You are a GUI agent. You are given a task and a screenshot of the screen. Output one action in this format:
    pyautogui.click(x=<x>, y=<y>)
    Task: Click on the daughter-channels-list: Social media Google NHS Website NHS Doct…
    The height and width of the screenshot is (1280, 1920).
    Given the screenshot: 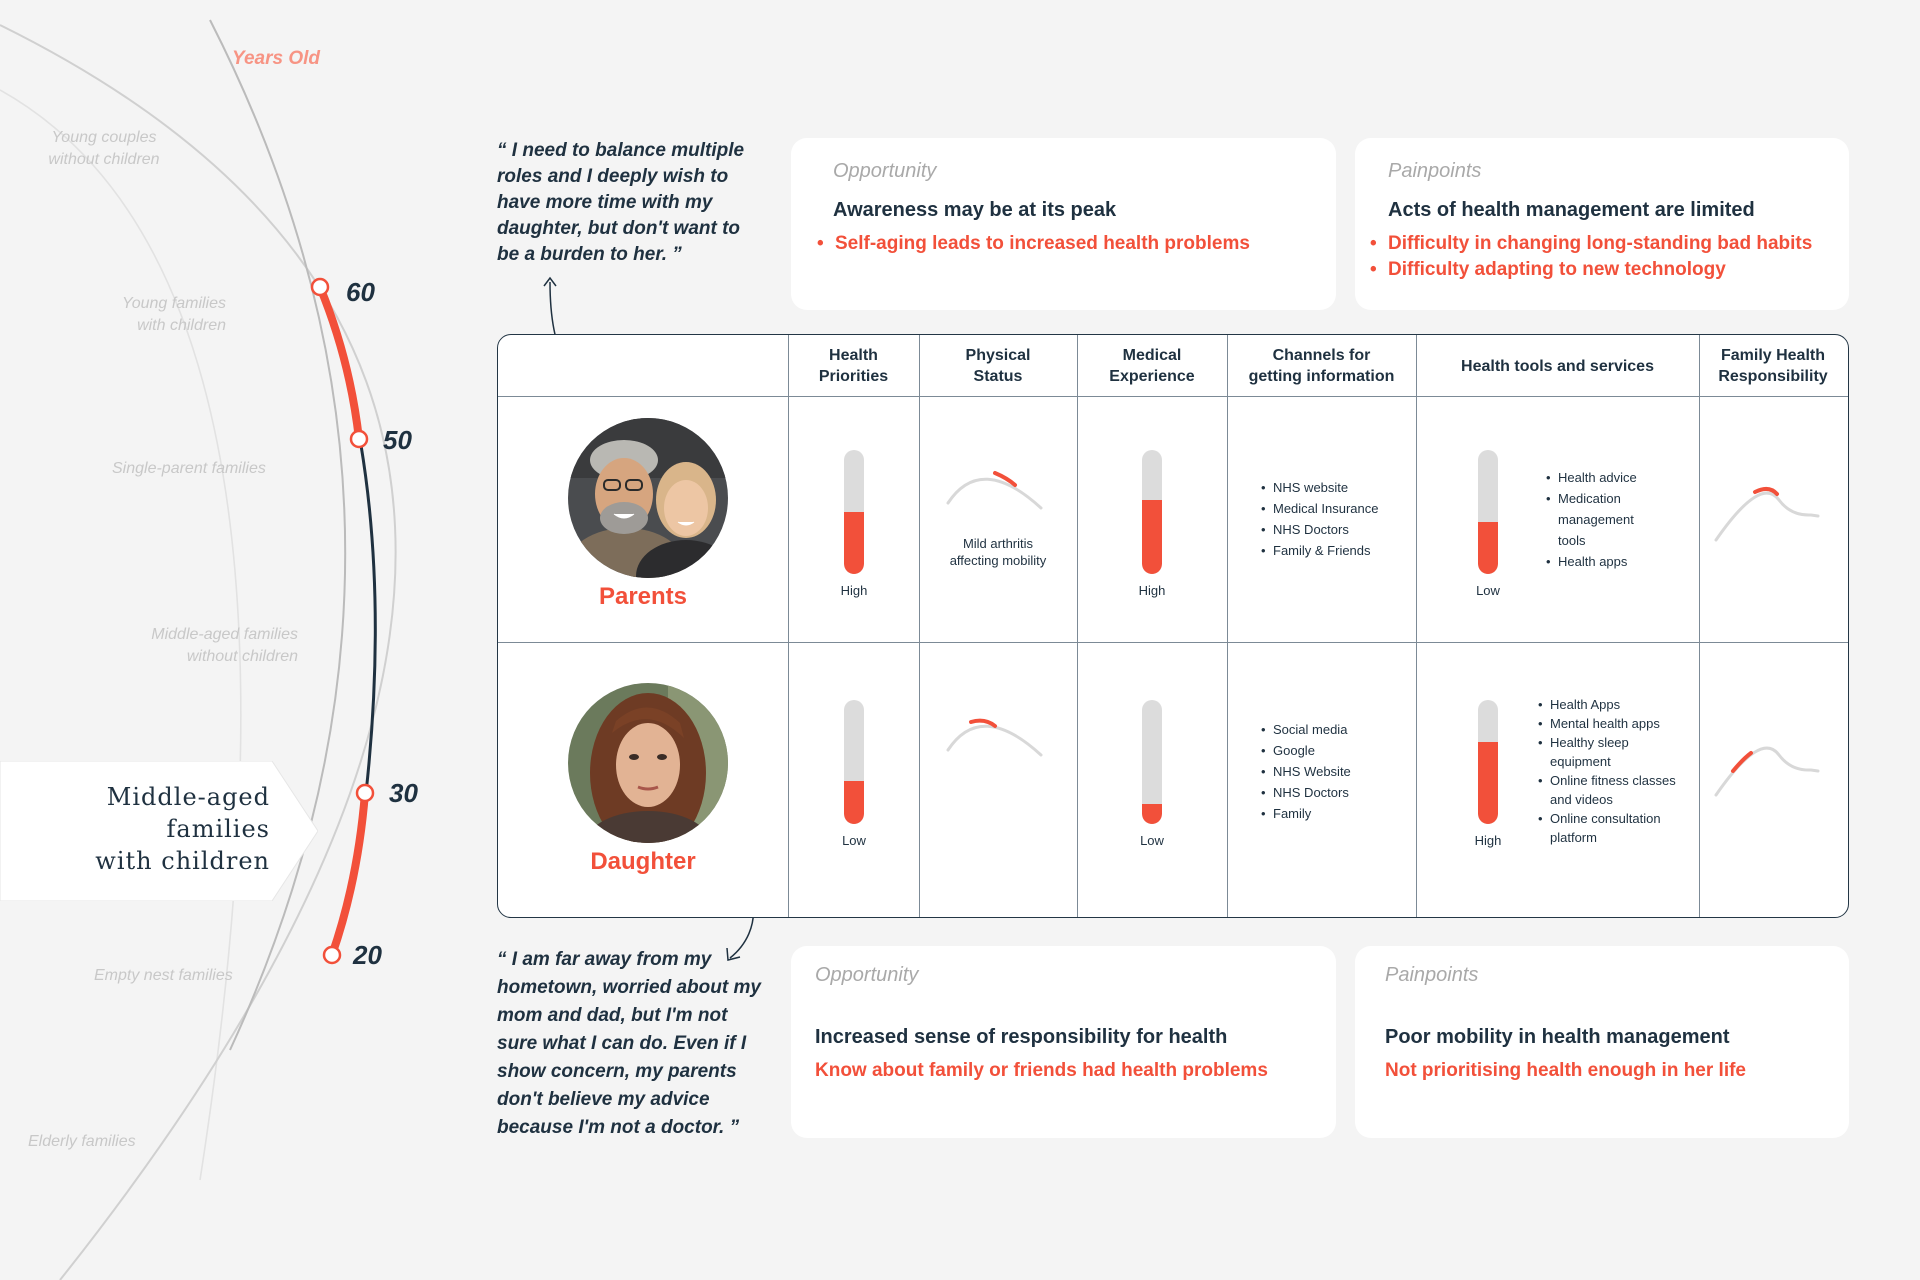 What is the action you would take?
    pyautogui.click(x=1306, y=771)
    